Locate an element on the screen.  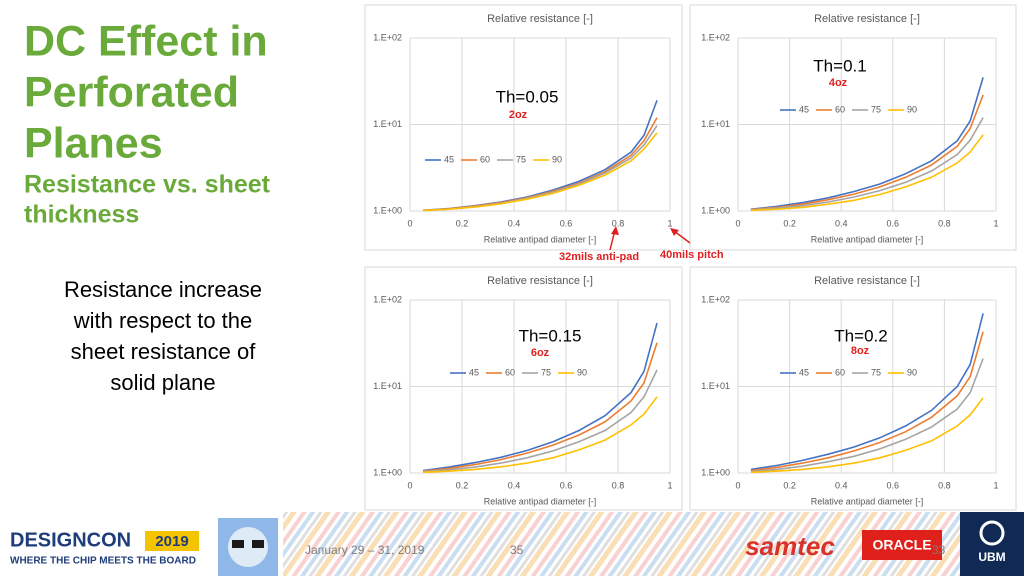
title-line: Planes is located at coordinates (93, 143).